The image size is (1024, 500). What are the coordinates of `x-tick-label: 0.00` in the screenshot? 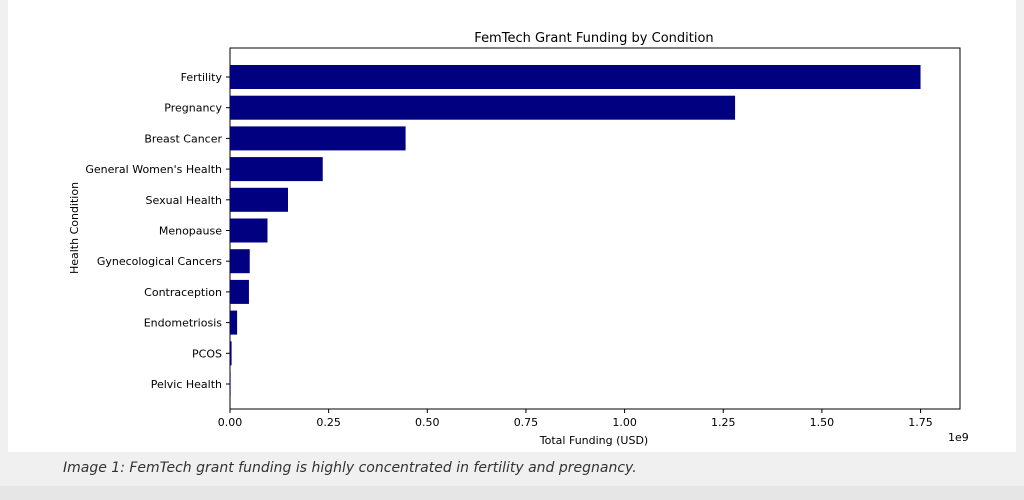 It's located at (230, 422).